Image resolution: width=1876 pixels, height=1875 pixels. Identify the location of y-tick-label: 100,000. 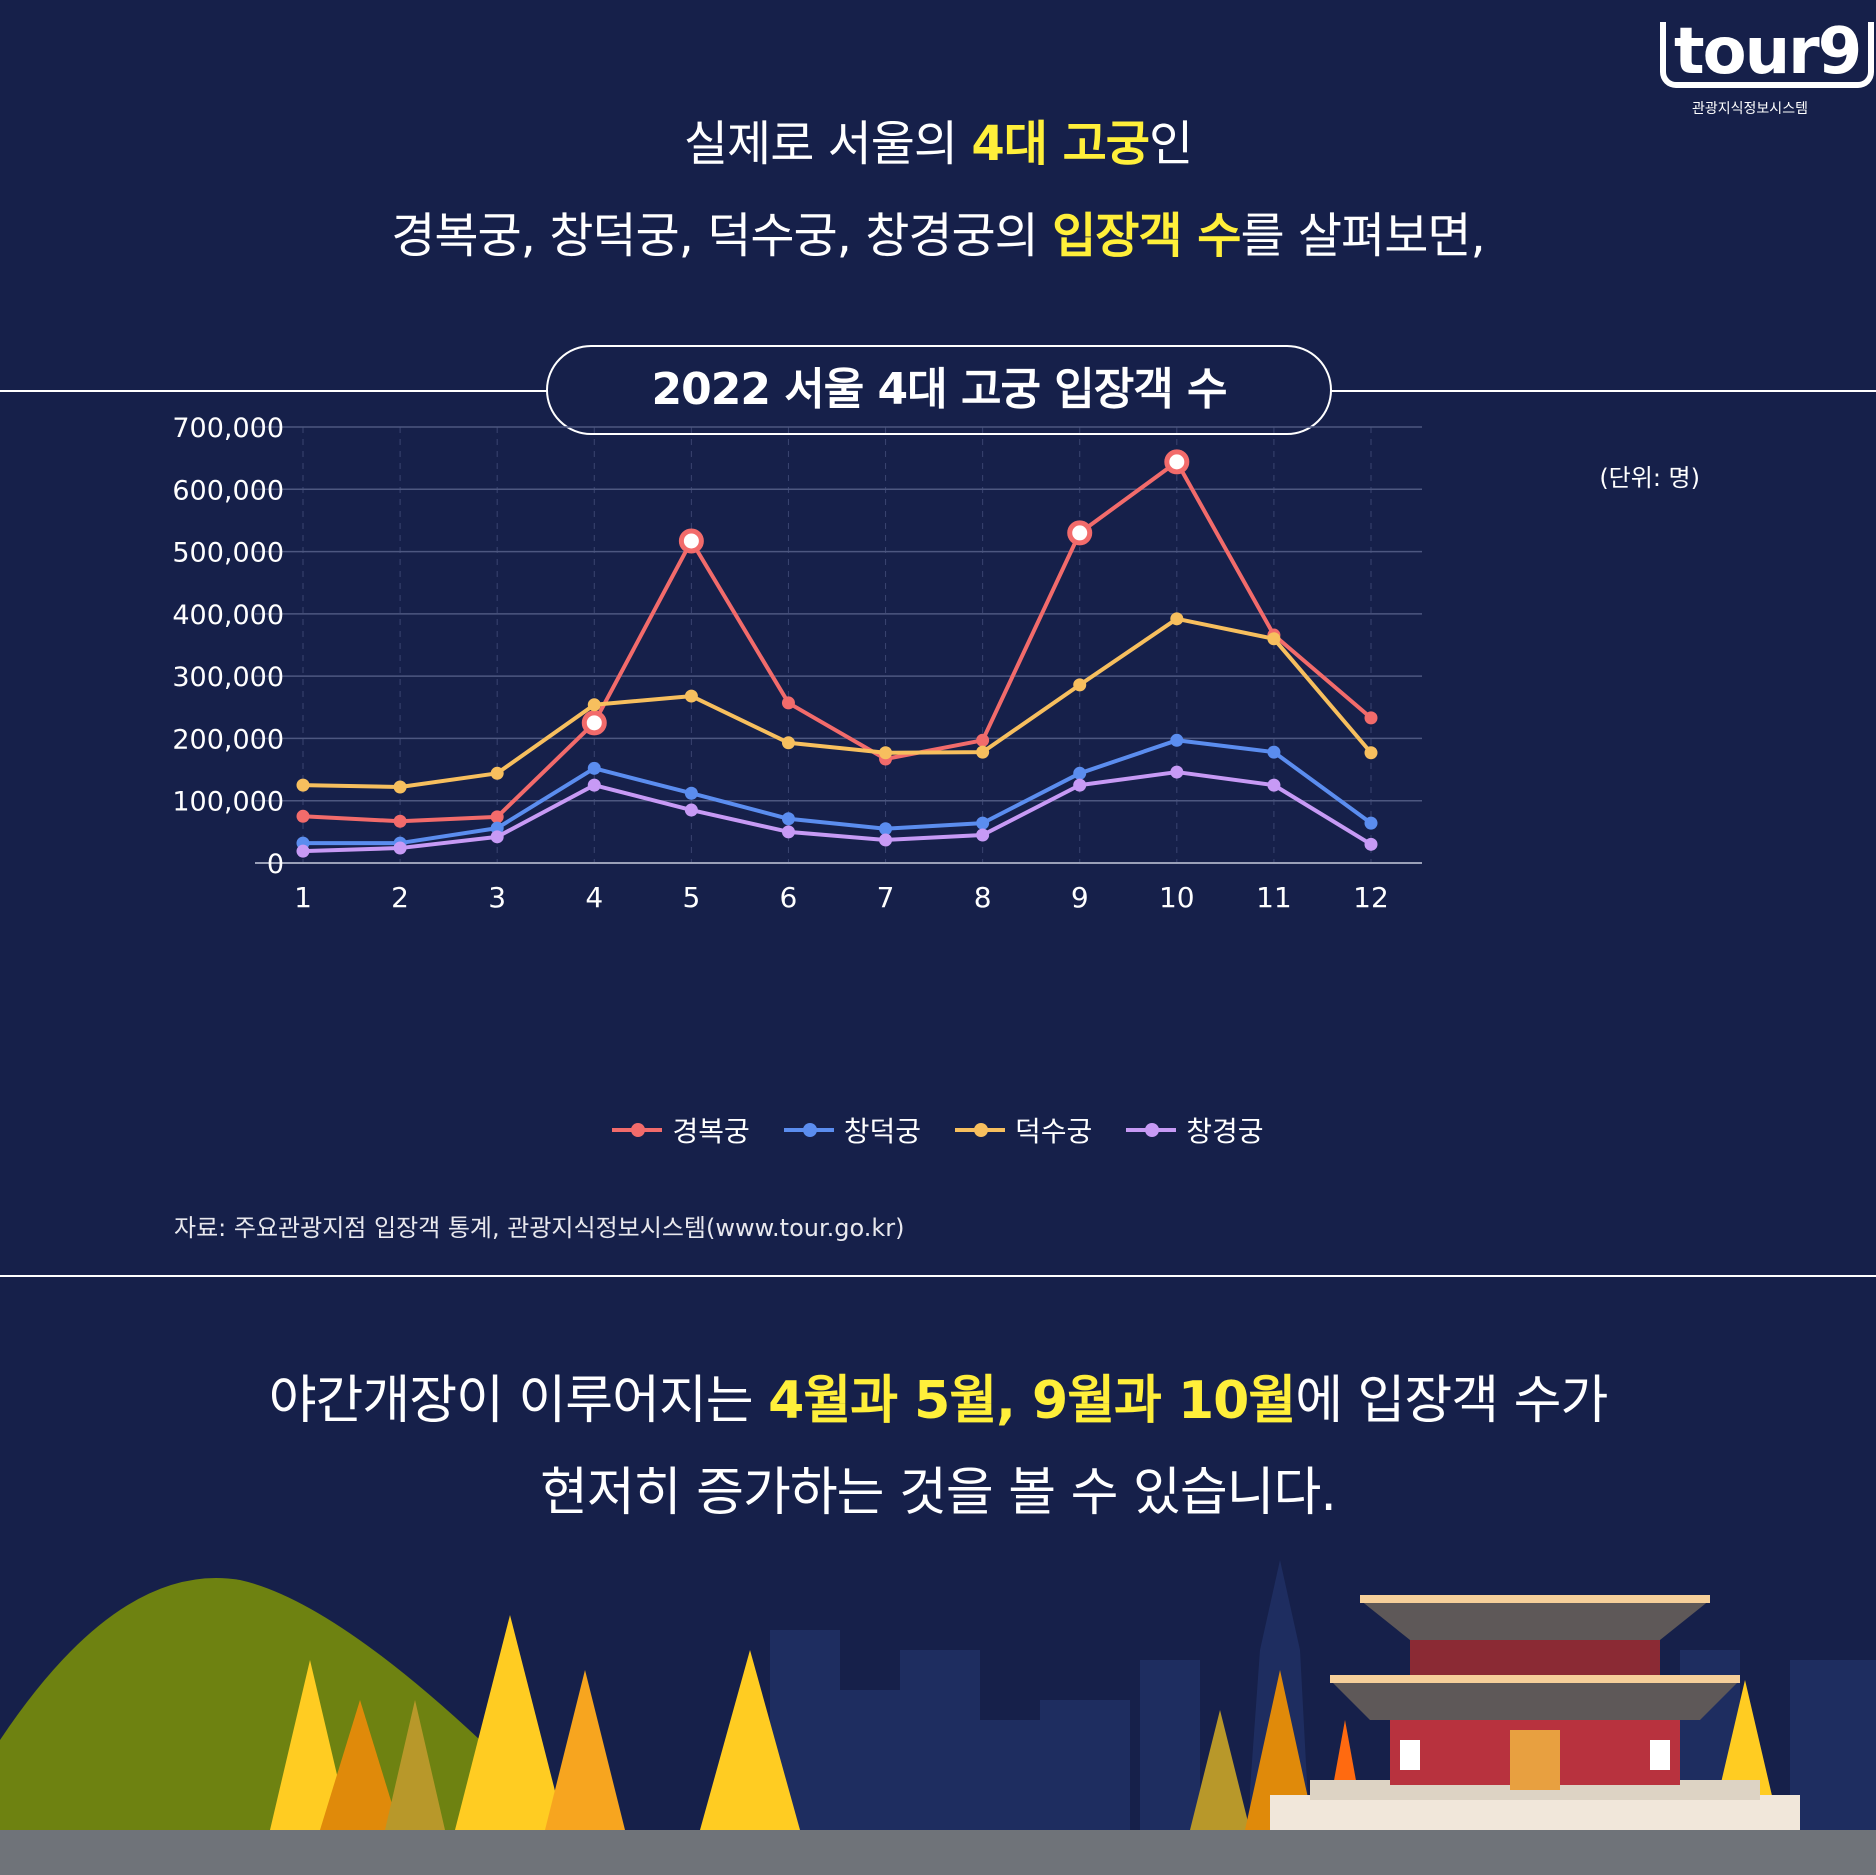
(228, 802).